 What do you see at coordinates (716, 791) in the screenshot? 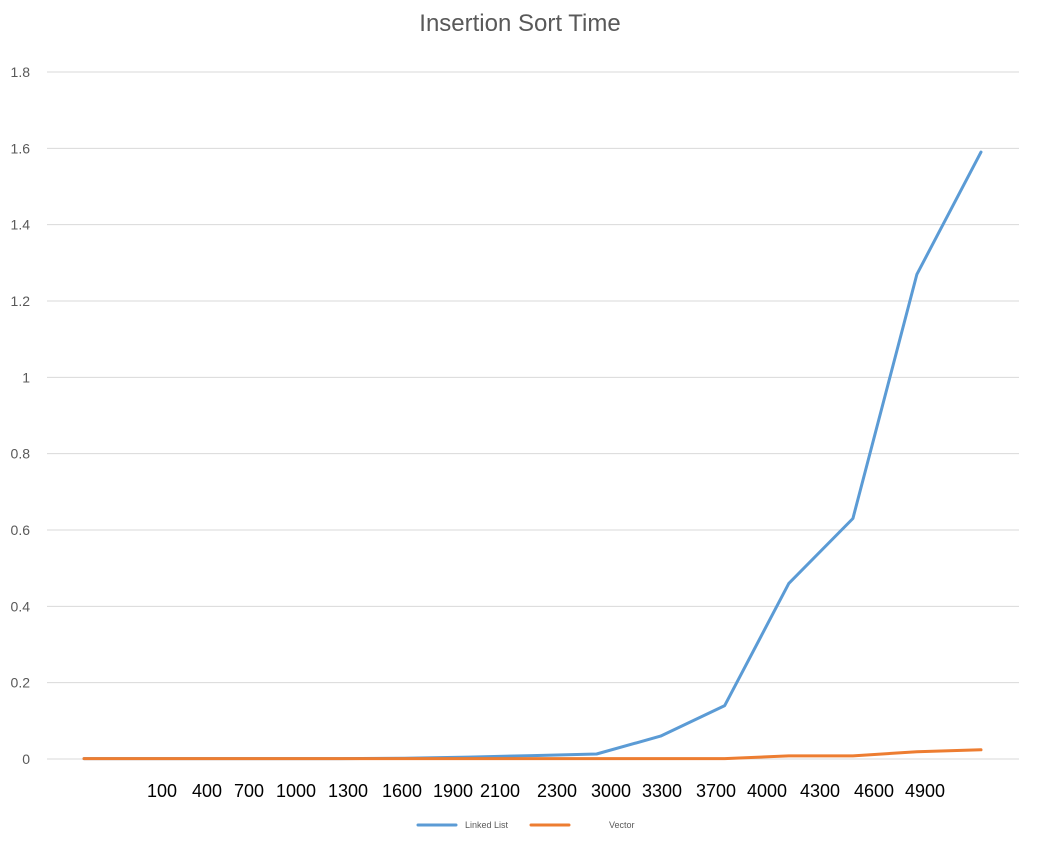
I see `x-tick-label: 3700` at bounding box center [716, 791].